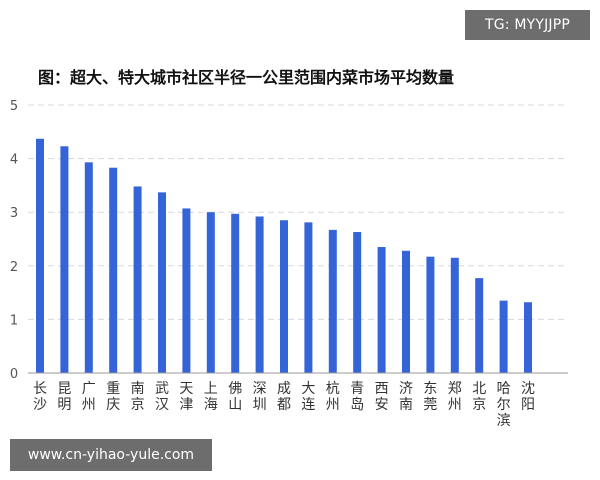 The image size is (600, 480). Describe the element at coordinates (260, 397) in the screenshot. I see `x-tick-label: 深圳` at that location.